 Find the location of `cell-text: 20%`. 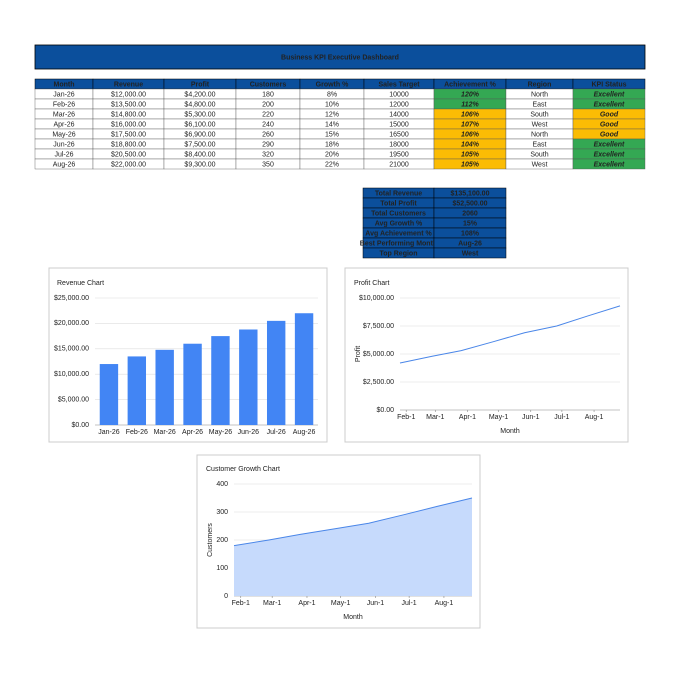

cell-text: 20% is located at coordinates (332, 154).